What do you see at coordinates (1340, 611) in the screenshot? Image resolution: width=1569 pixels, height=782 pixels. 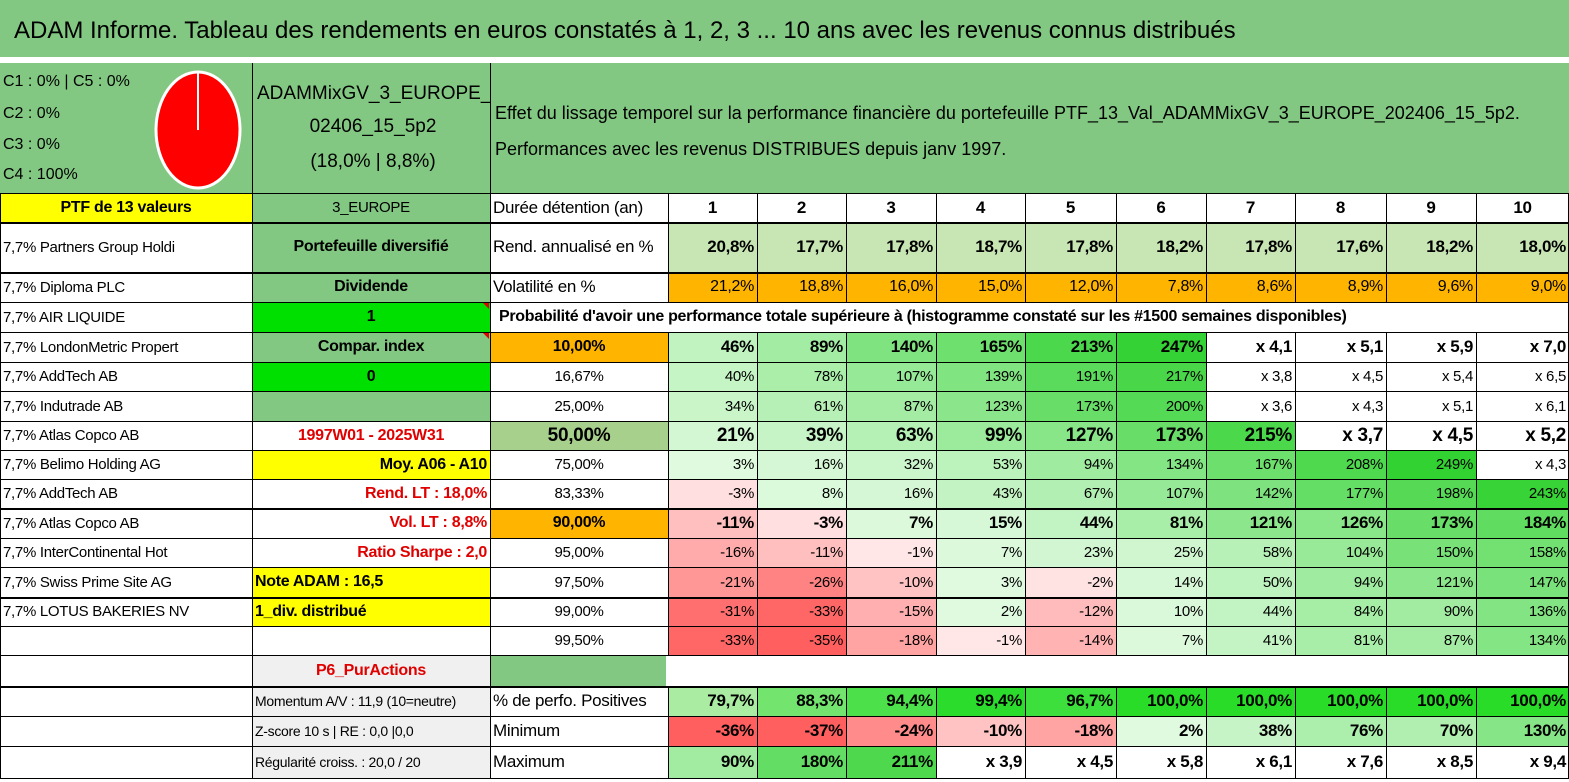 I see `probability-value: 84%` at bounding box center [1340, 611].